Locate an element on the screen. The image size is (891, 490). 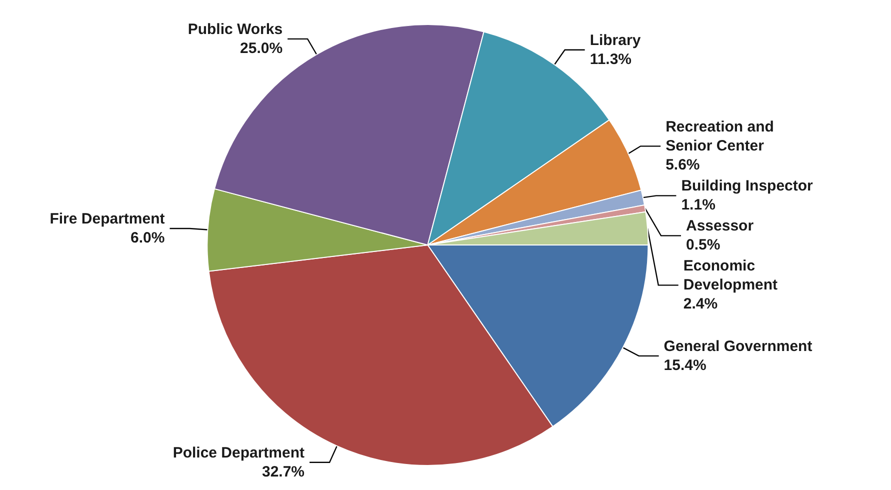
data-label: 5.6% is located at coordinates (683, 165).